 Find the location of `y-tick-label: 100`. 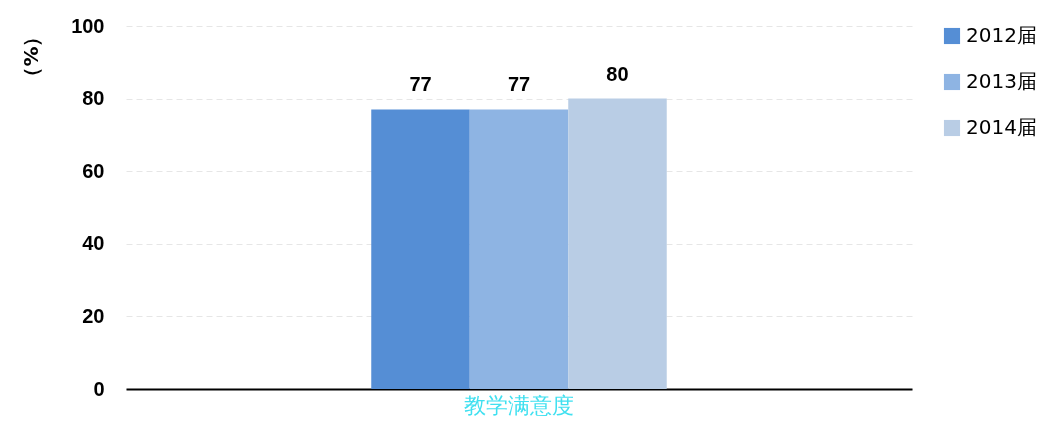

y-tick-label: 100 is located at coordinates (88, 25).